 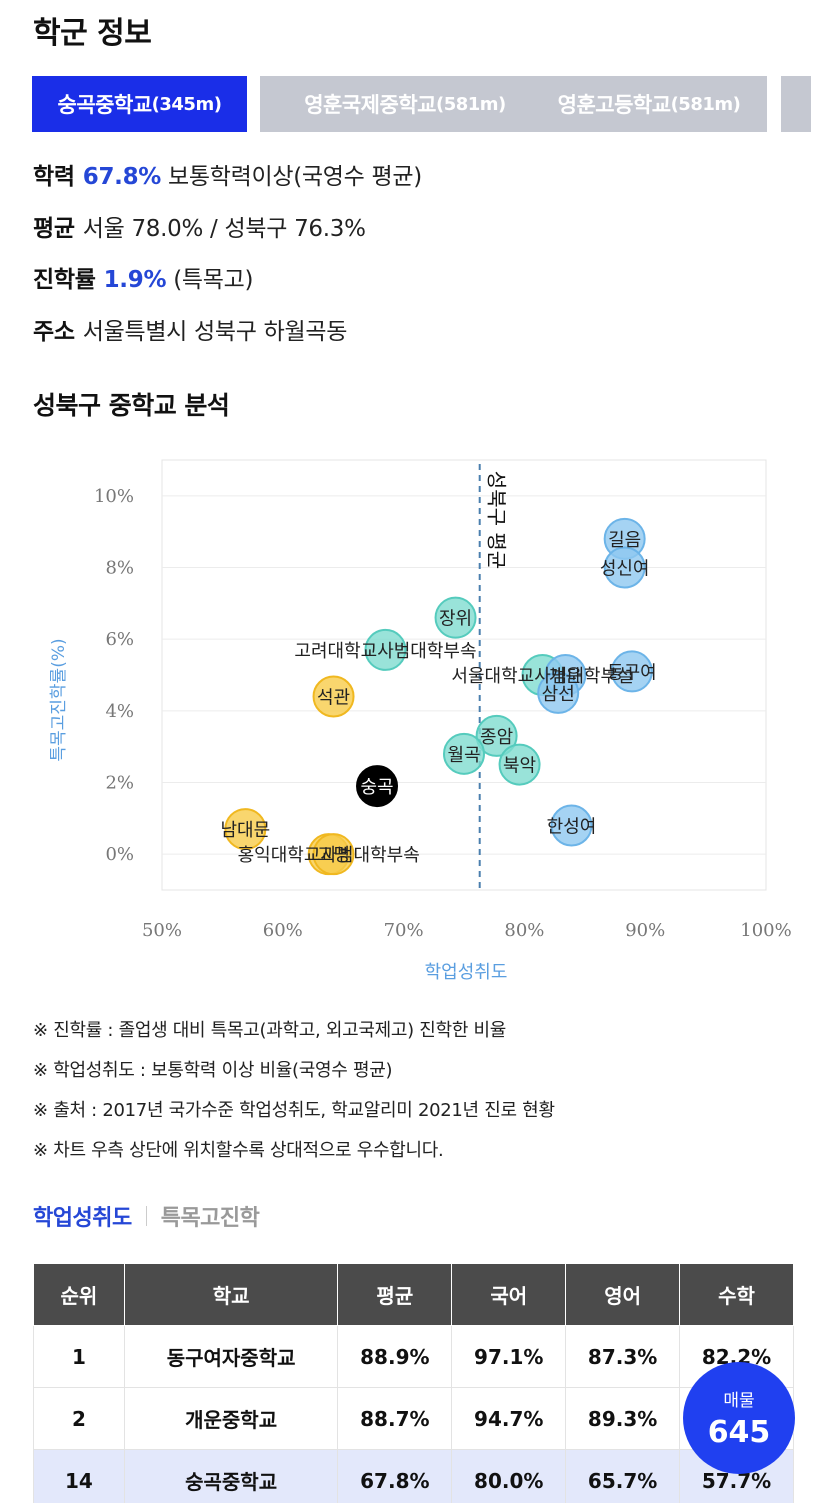 What do you see at coordinates (739, 1401) in the screenshot?
I see `listings-label: 매물` at bounding box center [739, 1401].